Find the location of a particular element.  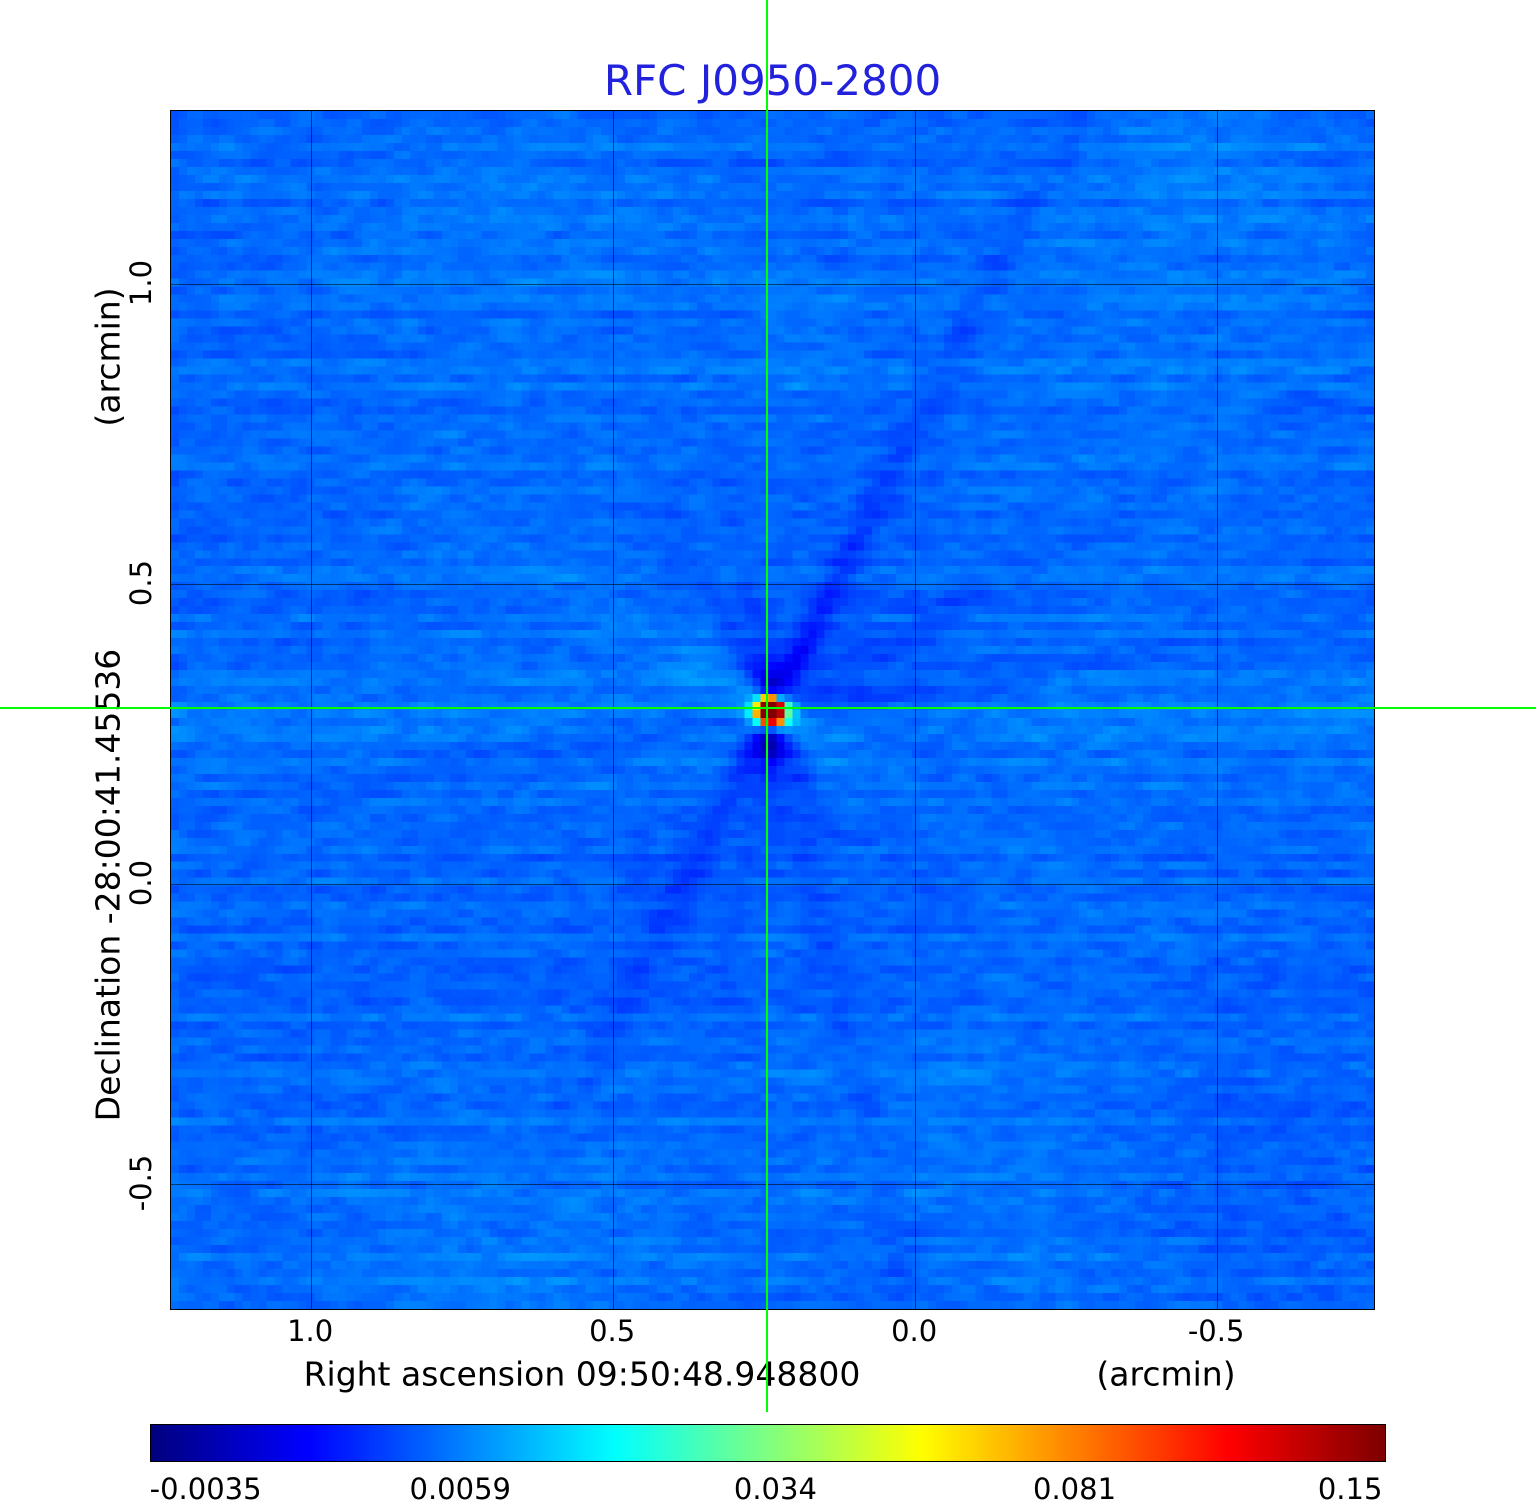

y-tick-label: -0.5 is located at coordinates (141, 1183).